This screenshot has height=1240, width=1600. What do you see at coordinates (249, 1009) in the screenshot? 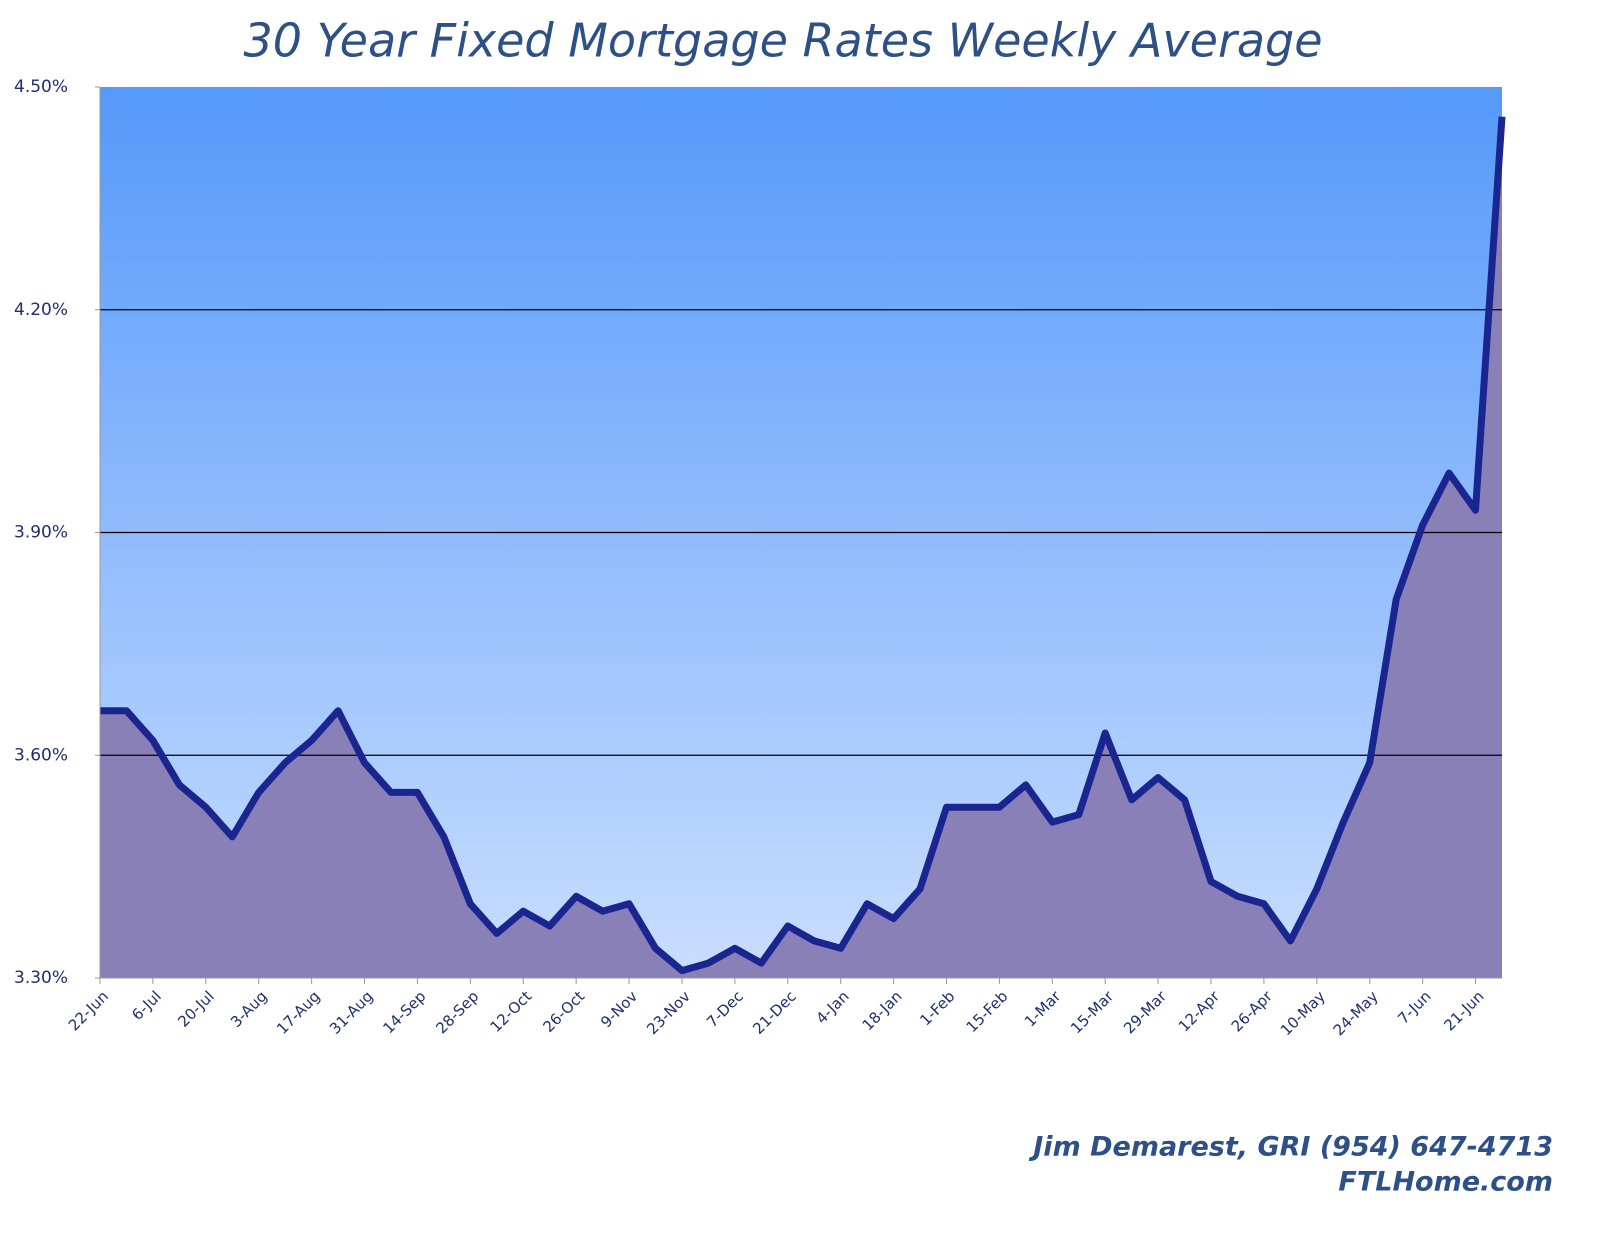
I see `x-tick-label: 3-Aug` at bounding box center [249, 1009].